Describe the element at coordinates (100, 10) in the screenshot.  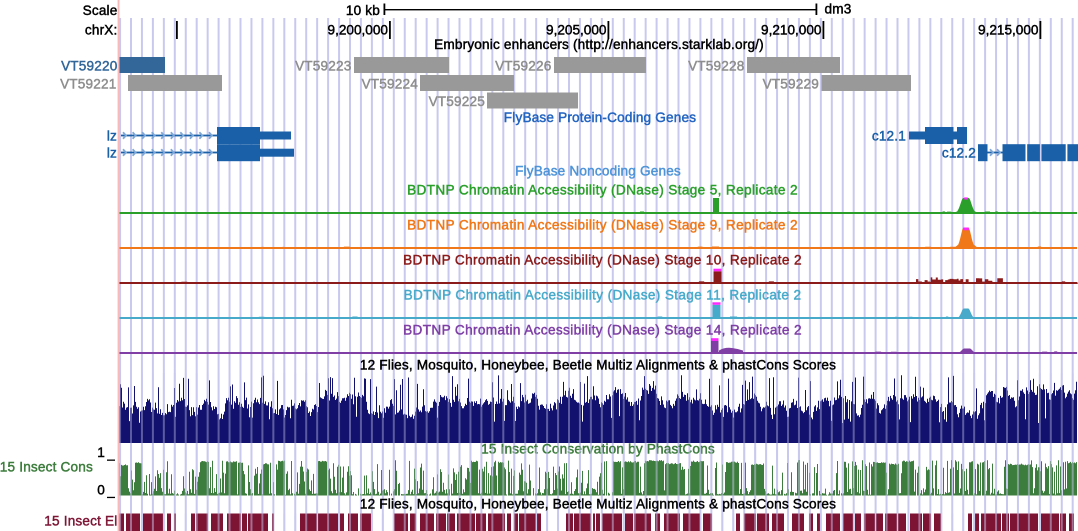
I see `svg-text: Scale` at that location.